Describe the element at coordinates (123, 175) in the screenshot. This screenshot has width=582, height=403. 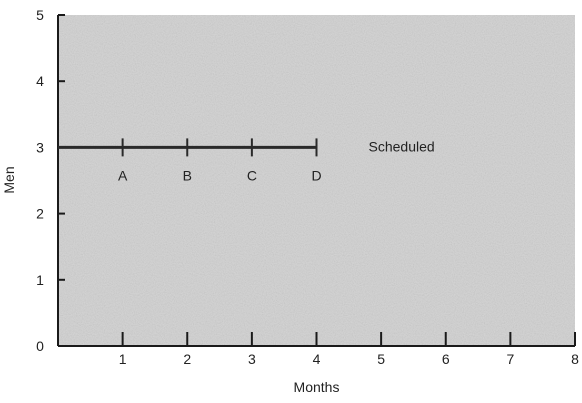
I see `milestone-label: A` at that location.